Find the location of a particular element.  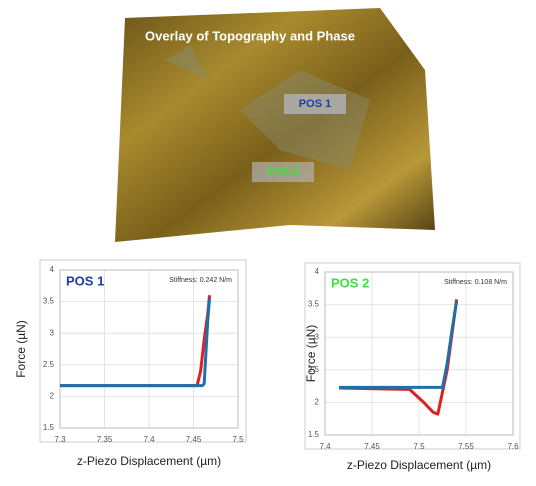

image-label: POS 2 is located at coordinates (283, 172).